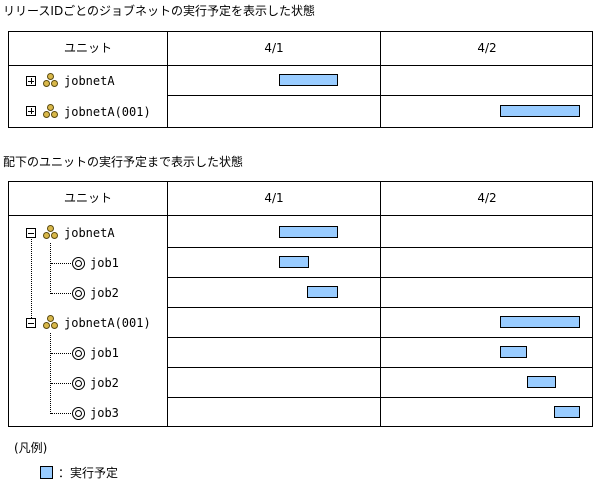 The height and width of the screenshot is (487, 595). What do you see at coordinates (300, 412) in the screenshot?
I see `table-row: job3` at bounding box center [300, 412].